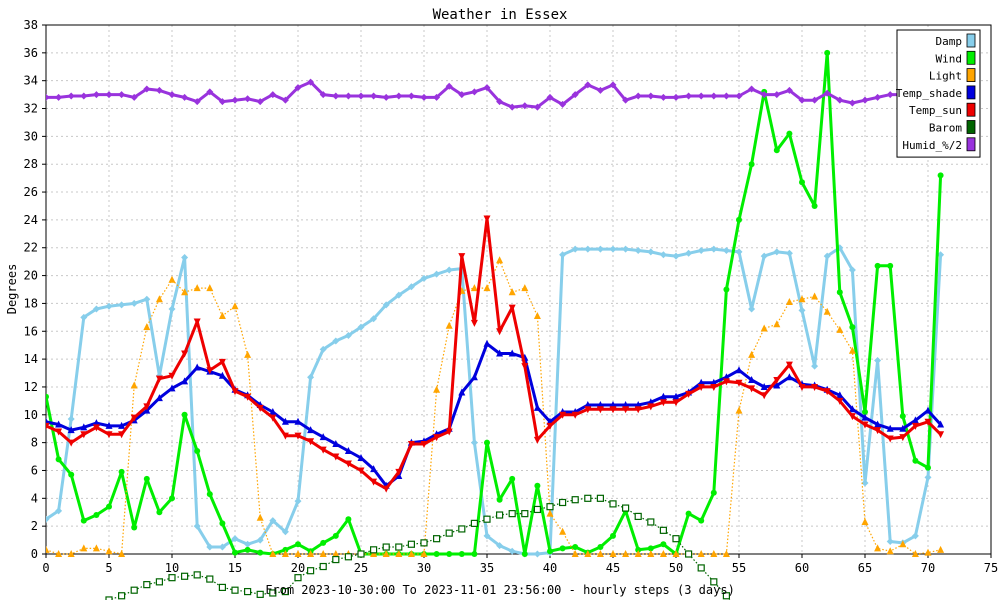 This screenshot has width=1000, height=600. Describe the element at coordinates (487, 568) in the screenshot. I see `x-tick-label: 35` at that location.